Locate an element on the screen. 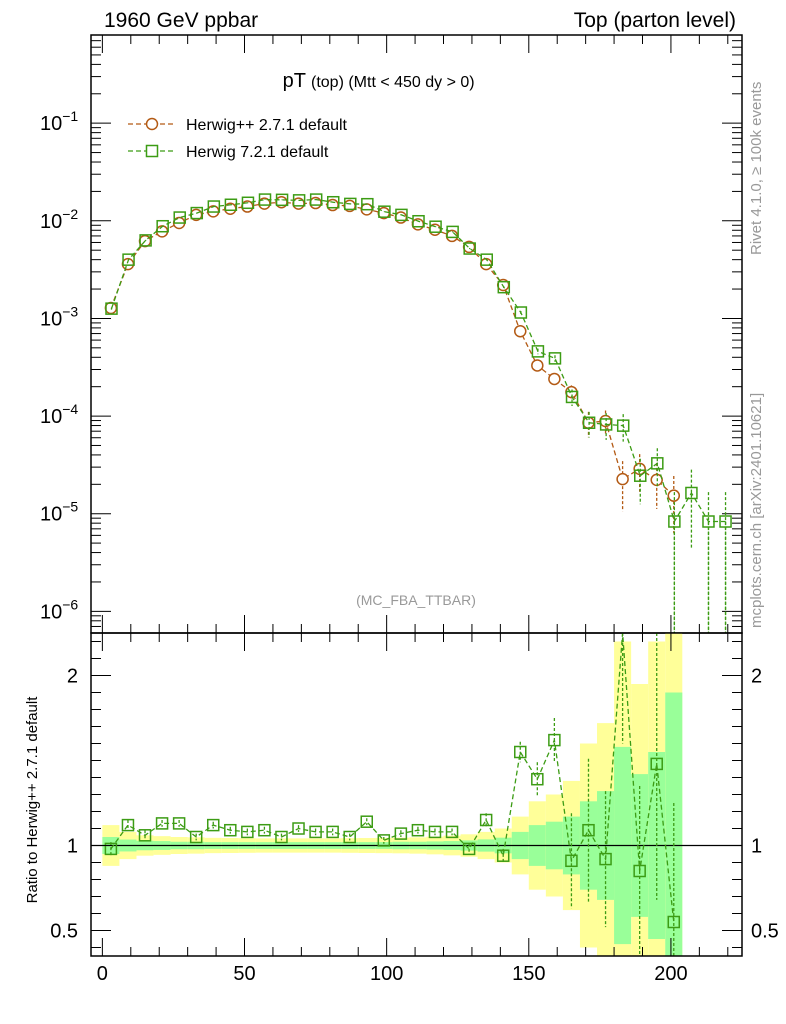 The height and width of the screenshot is (1024, 786). header-level-label: Top (parton level) is located at coordinates (655, 20).